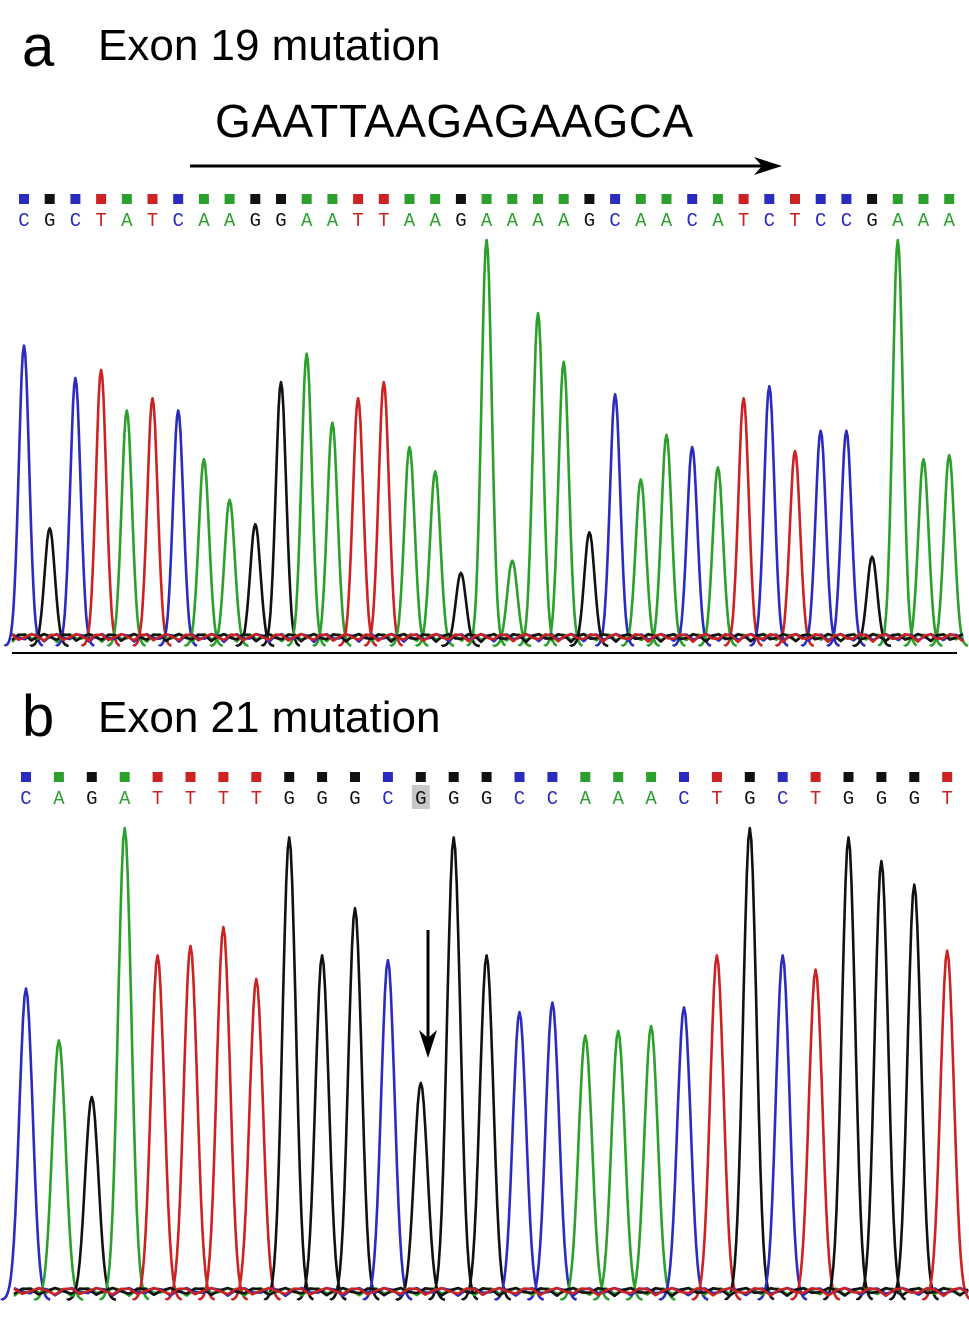  Describe the element at coordinates (454, 121) in the screenshot. I see `insertion-sequence: GAATTAAGAGAAGCA` at that location.